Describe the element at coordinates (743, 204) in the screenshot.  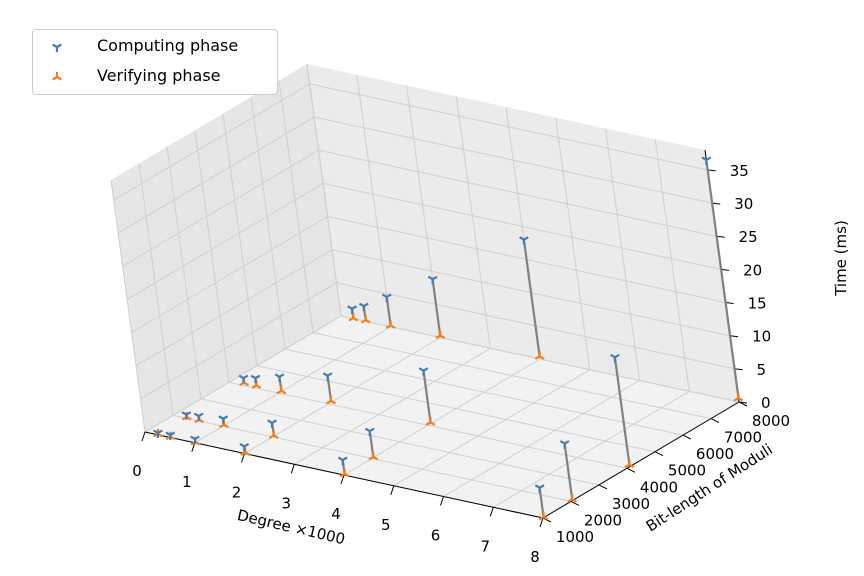
I see `z-tick-label: 30` at that location.